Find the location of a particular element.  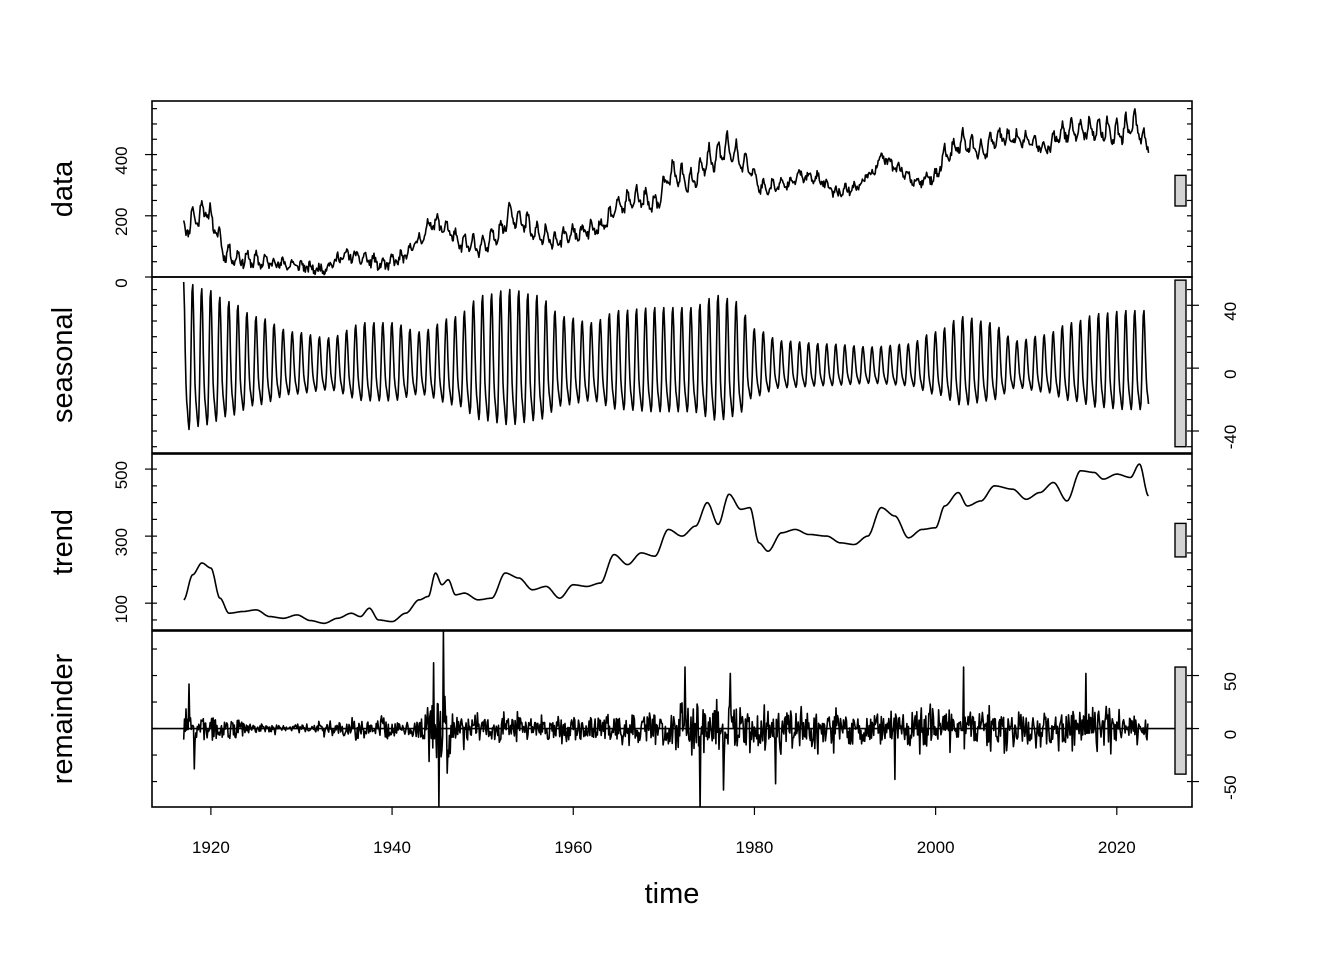

panel-frame-data is located at coordinates (672, 189).